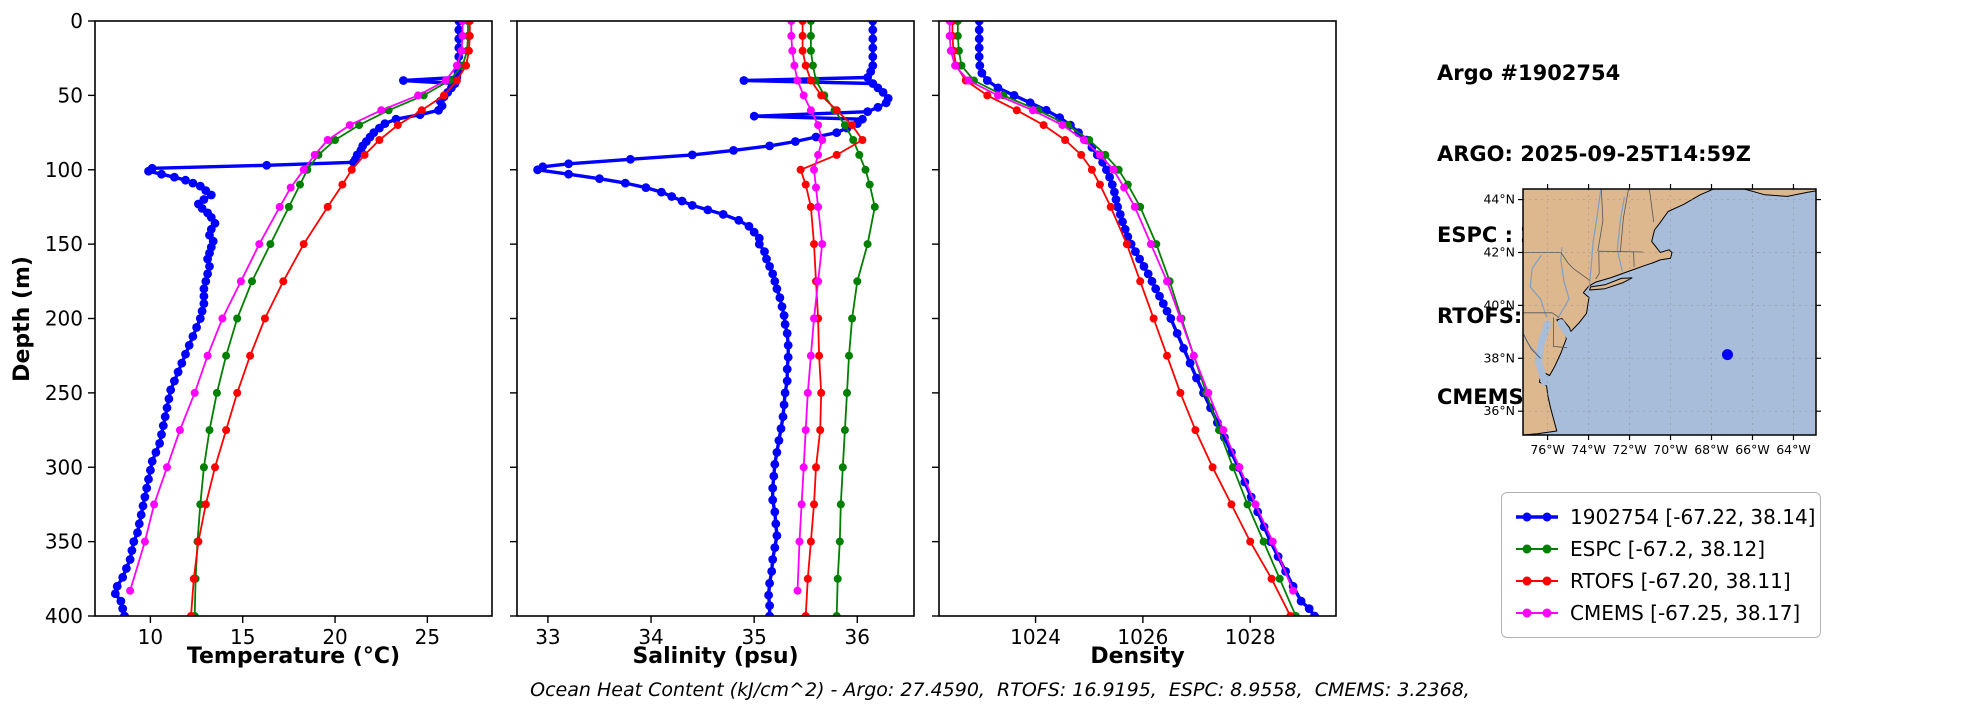 This screenshot has height=712, width=1967. What do you see at coordinates (1537, 549) in the screenshot?
I see `legend-swatch-ESPC` at bounding box center [1537, 549].